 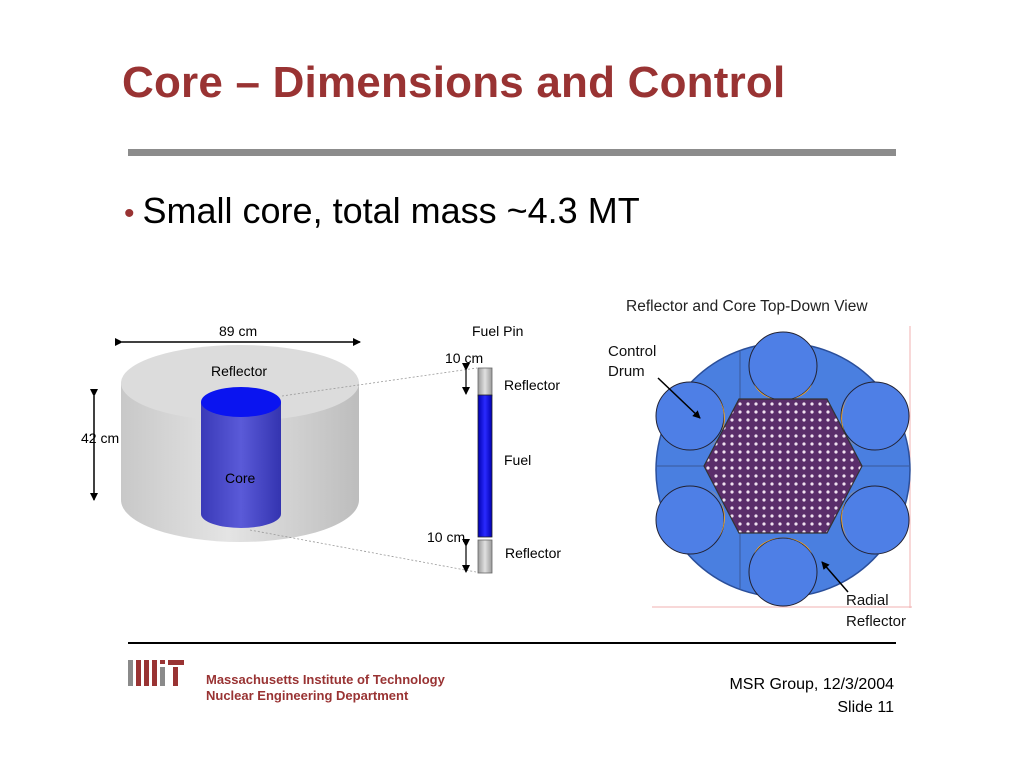 I want to click on radial-reflector-pointer, so click(x=835, y=577).